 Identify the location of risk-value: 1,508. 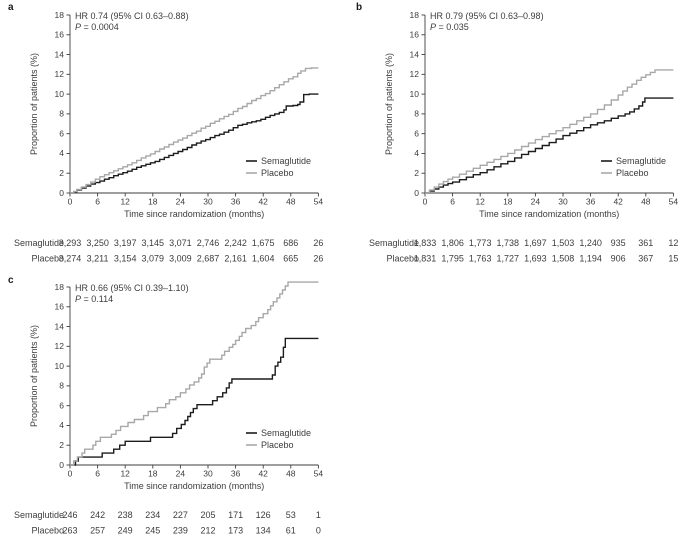
(563, 259).